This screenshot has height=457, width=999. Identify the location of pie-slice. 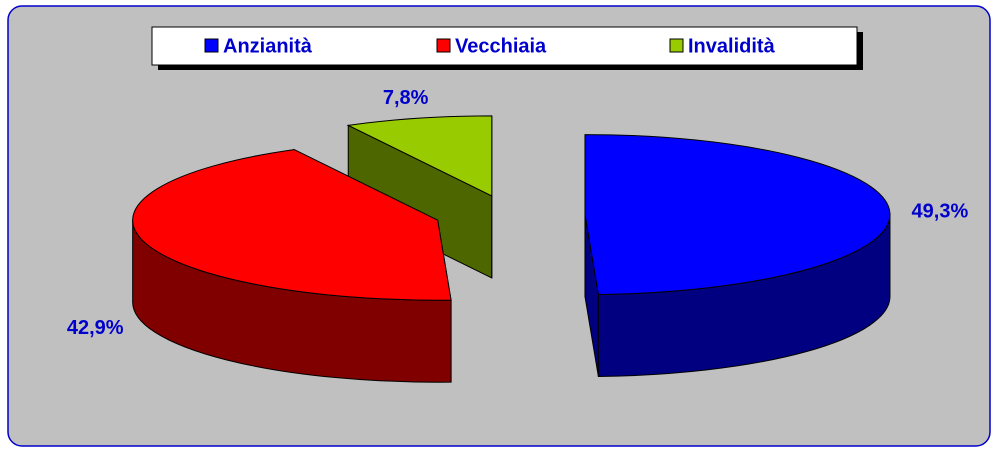
(419, 197).